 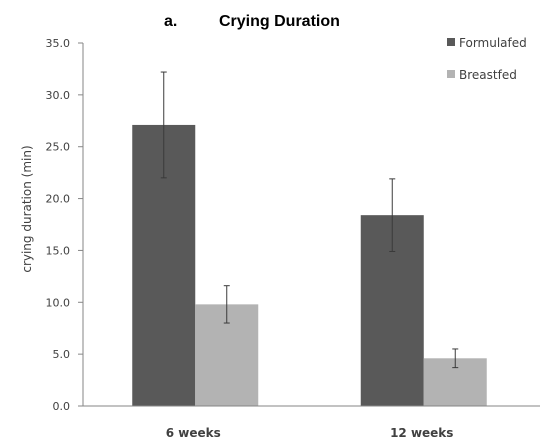 I want to click on legend: Formulafed Breastfed, so click(x=487, y=59).